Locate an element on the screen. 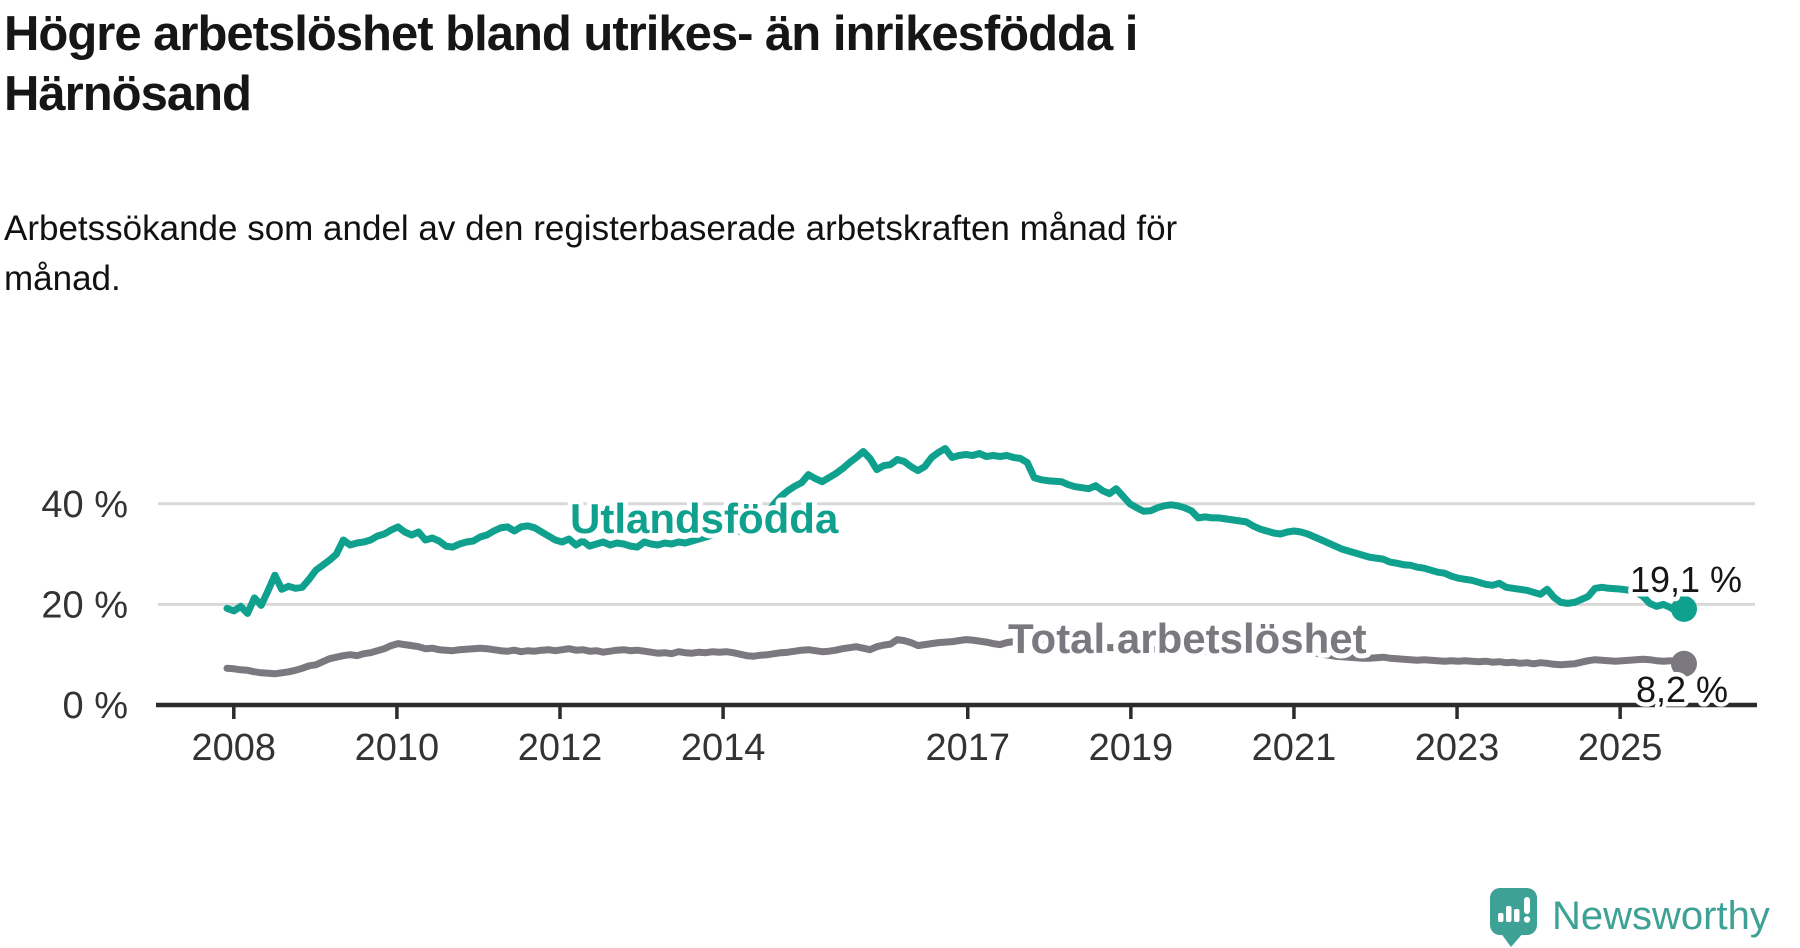  x-tick-label-2008: 2008 is located at coordinates (234, 748).